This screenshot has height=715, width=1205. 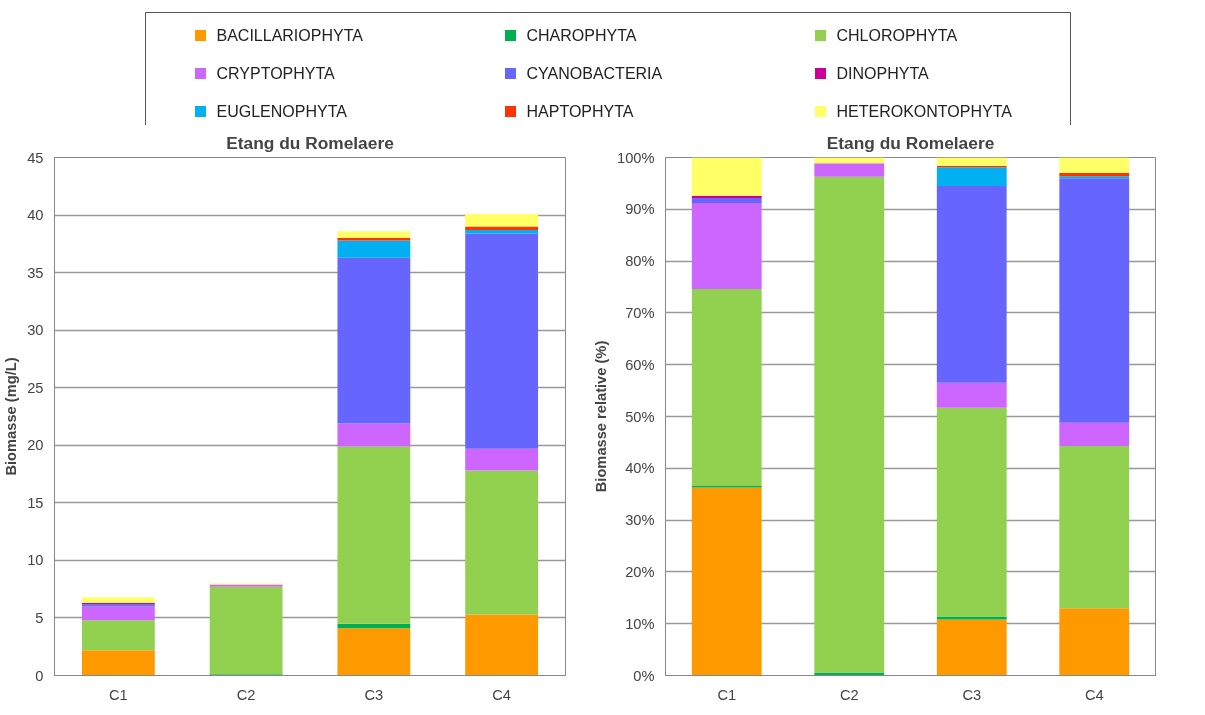 I want to click on y-tick-label: 40%, so click(x=640, y=468).